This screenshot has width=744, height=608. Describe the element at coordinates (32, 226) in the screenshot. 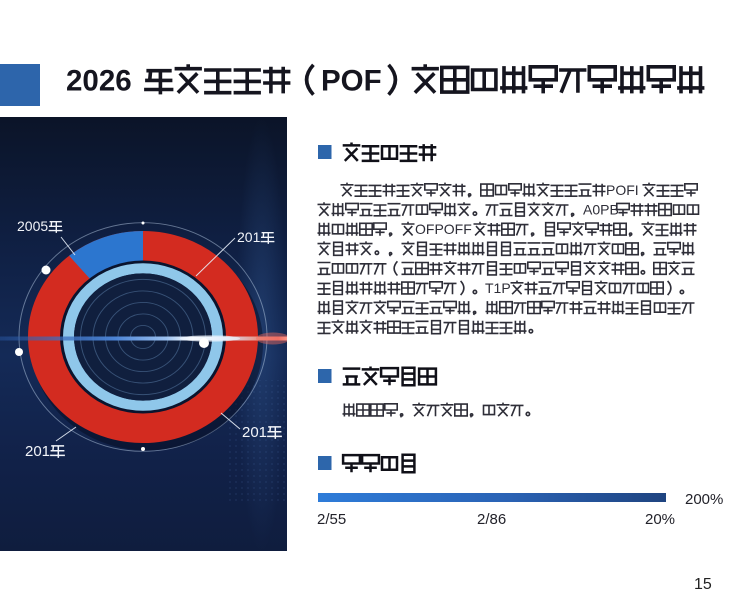

I see `svg-text: 2005` at that location.